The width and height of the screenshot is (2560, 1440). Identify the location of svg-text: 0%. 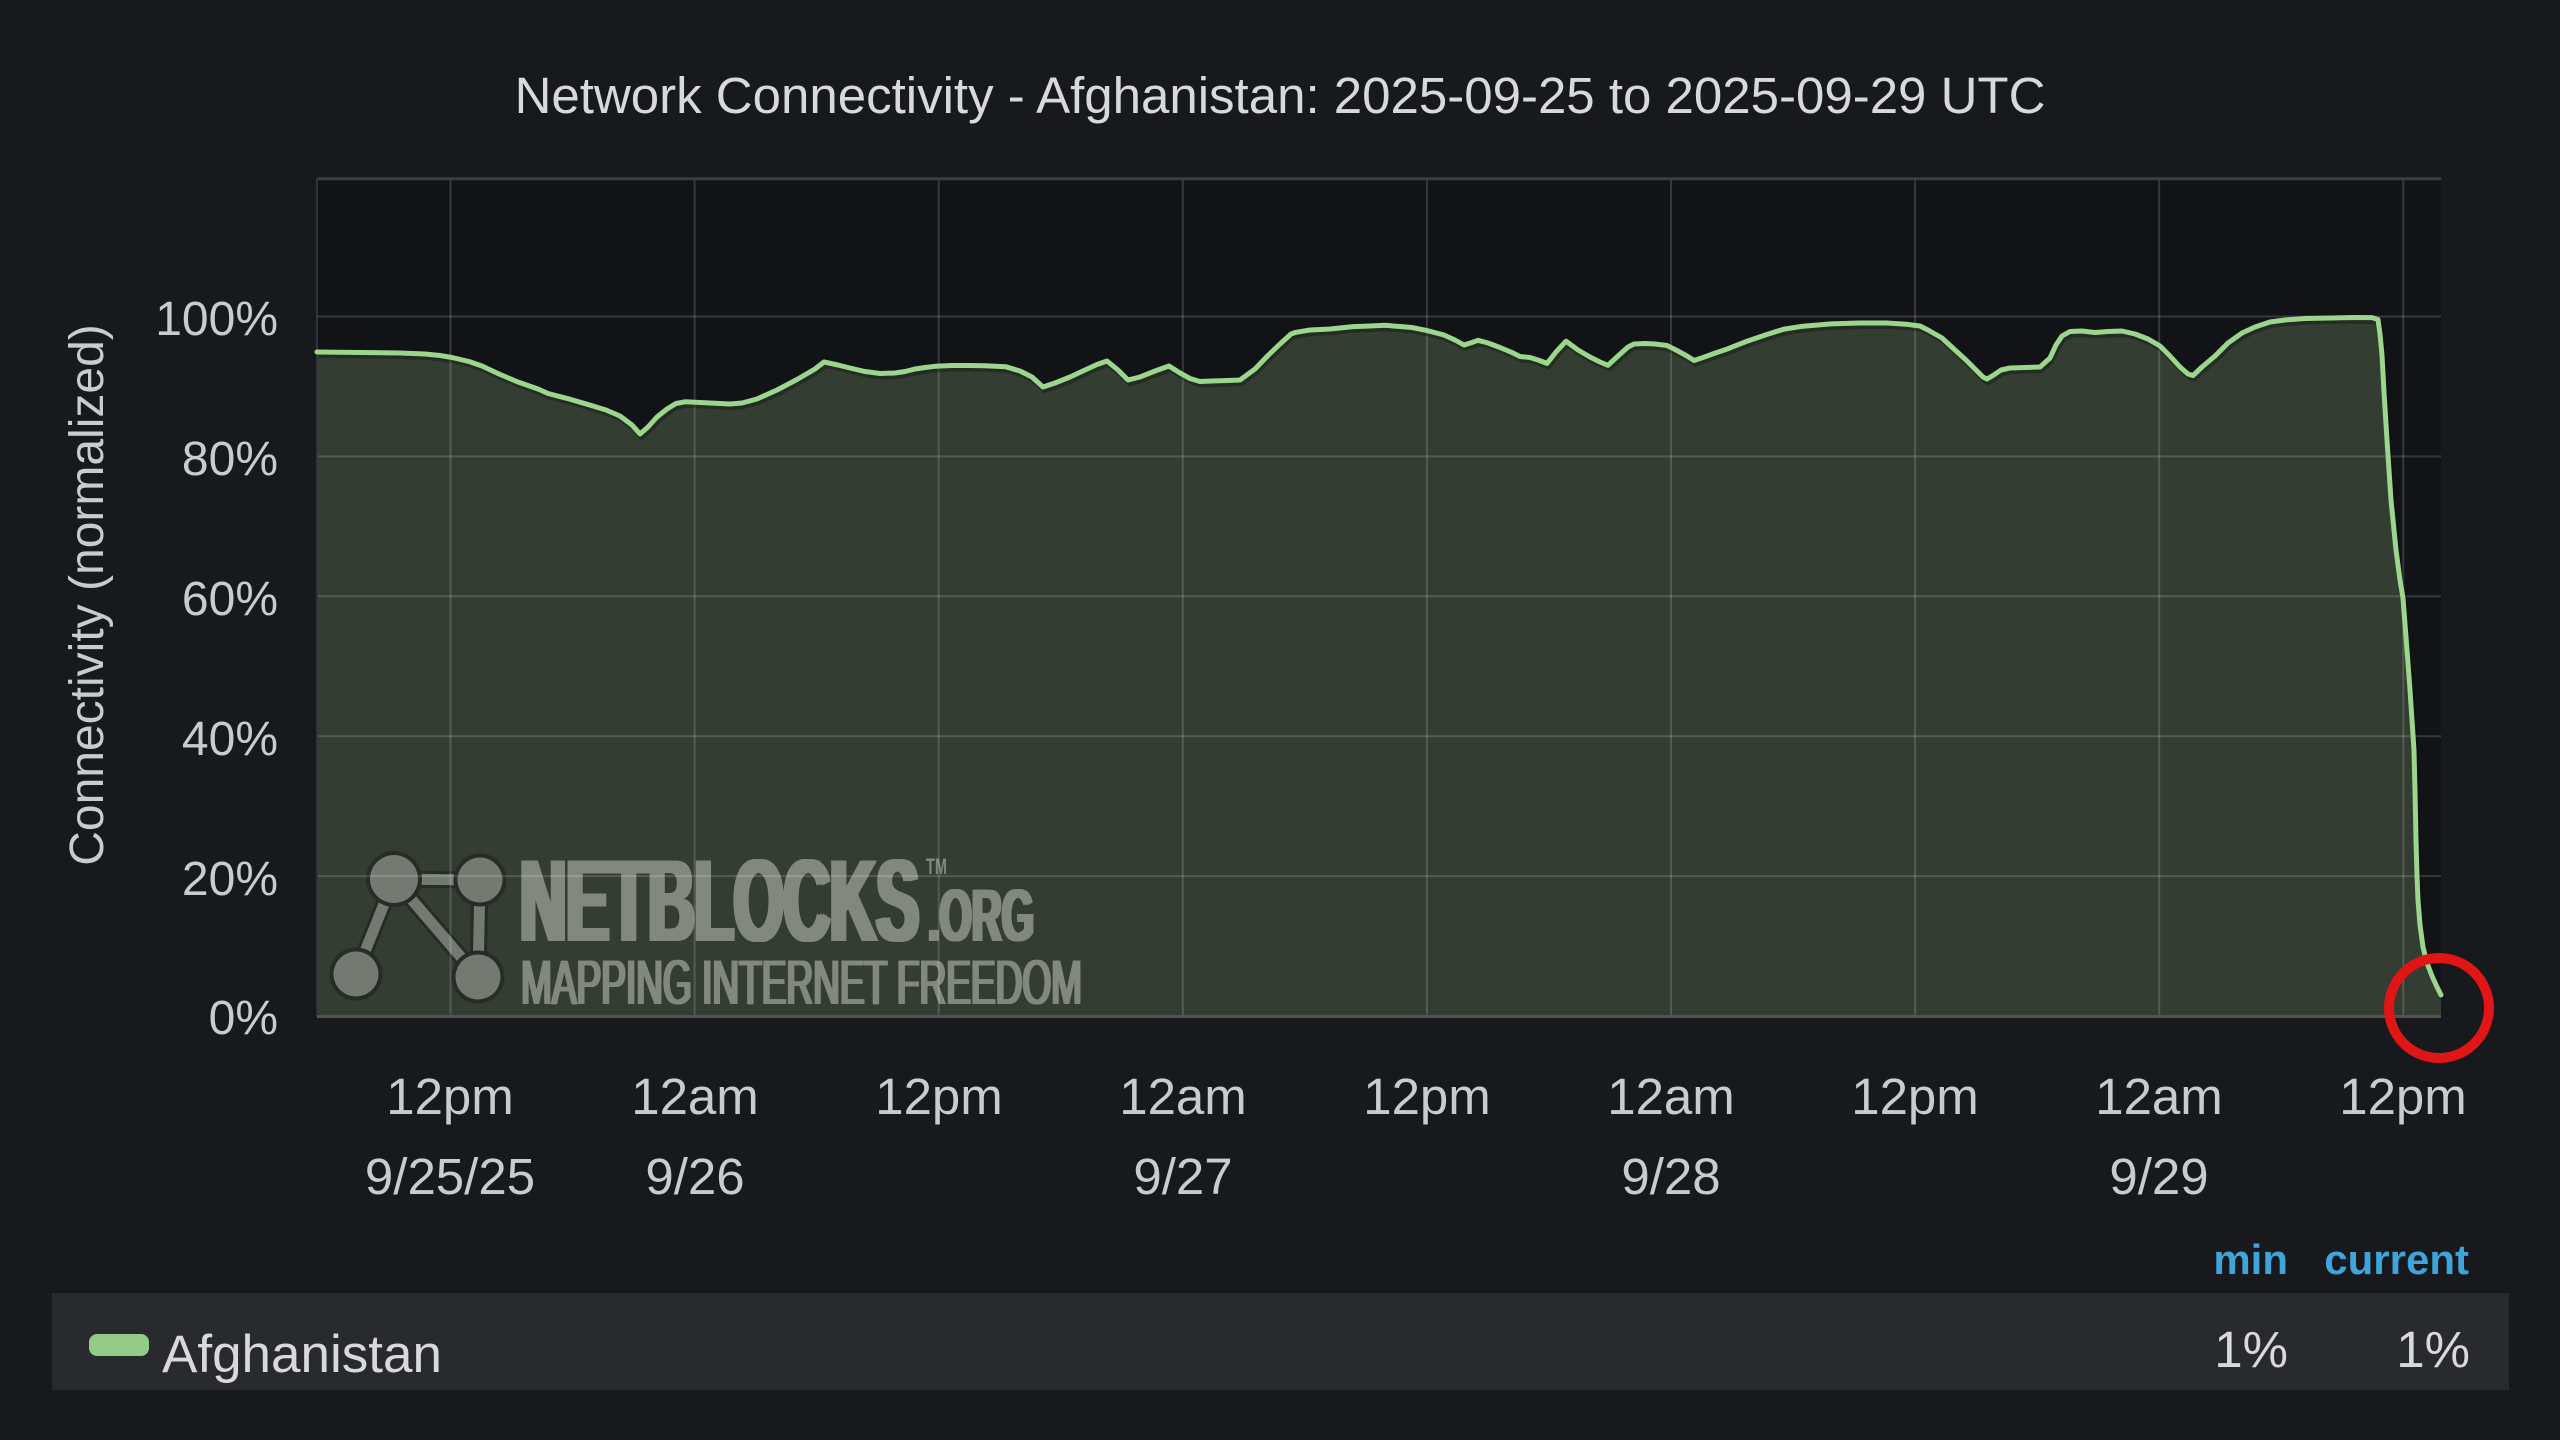
(243, 1018).